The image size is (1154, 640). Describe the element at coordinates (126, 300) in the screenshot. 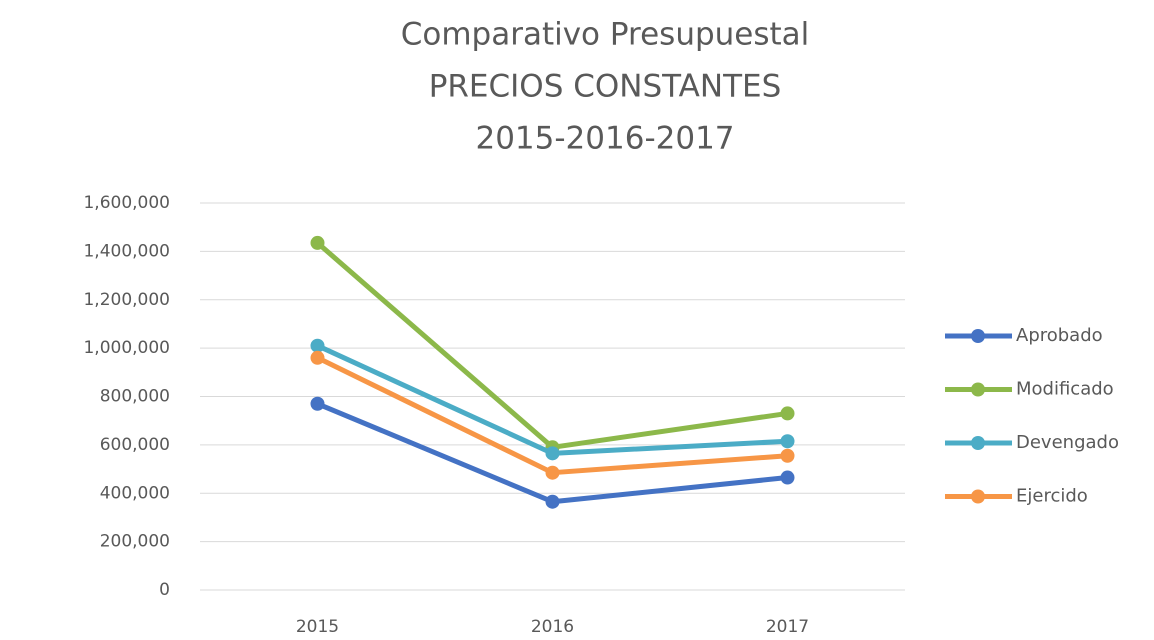

I see `y-tick-label: 1,200,000` at that location.